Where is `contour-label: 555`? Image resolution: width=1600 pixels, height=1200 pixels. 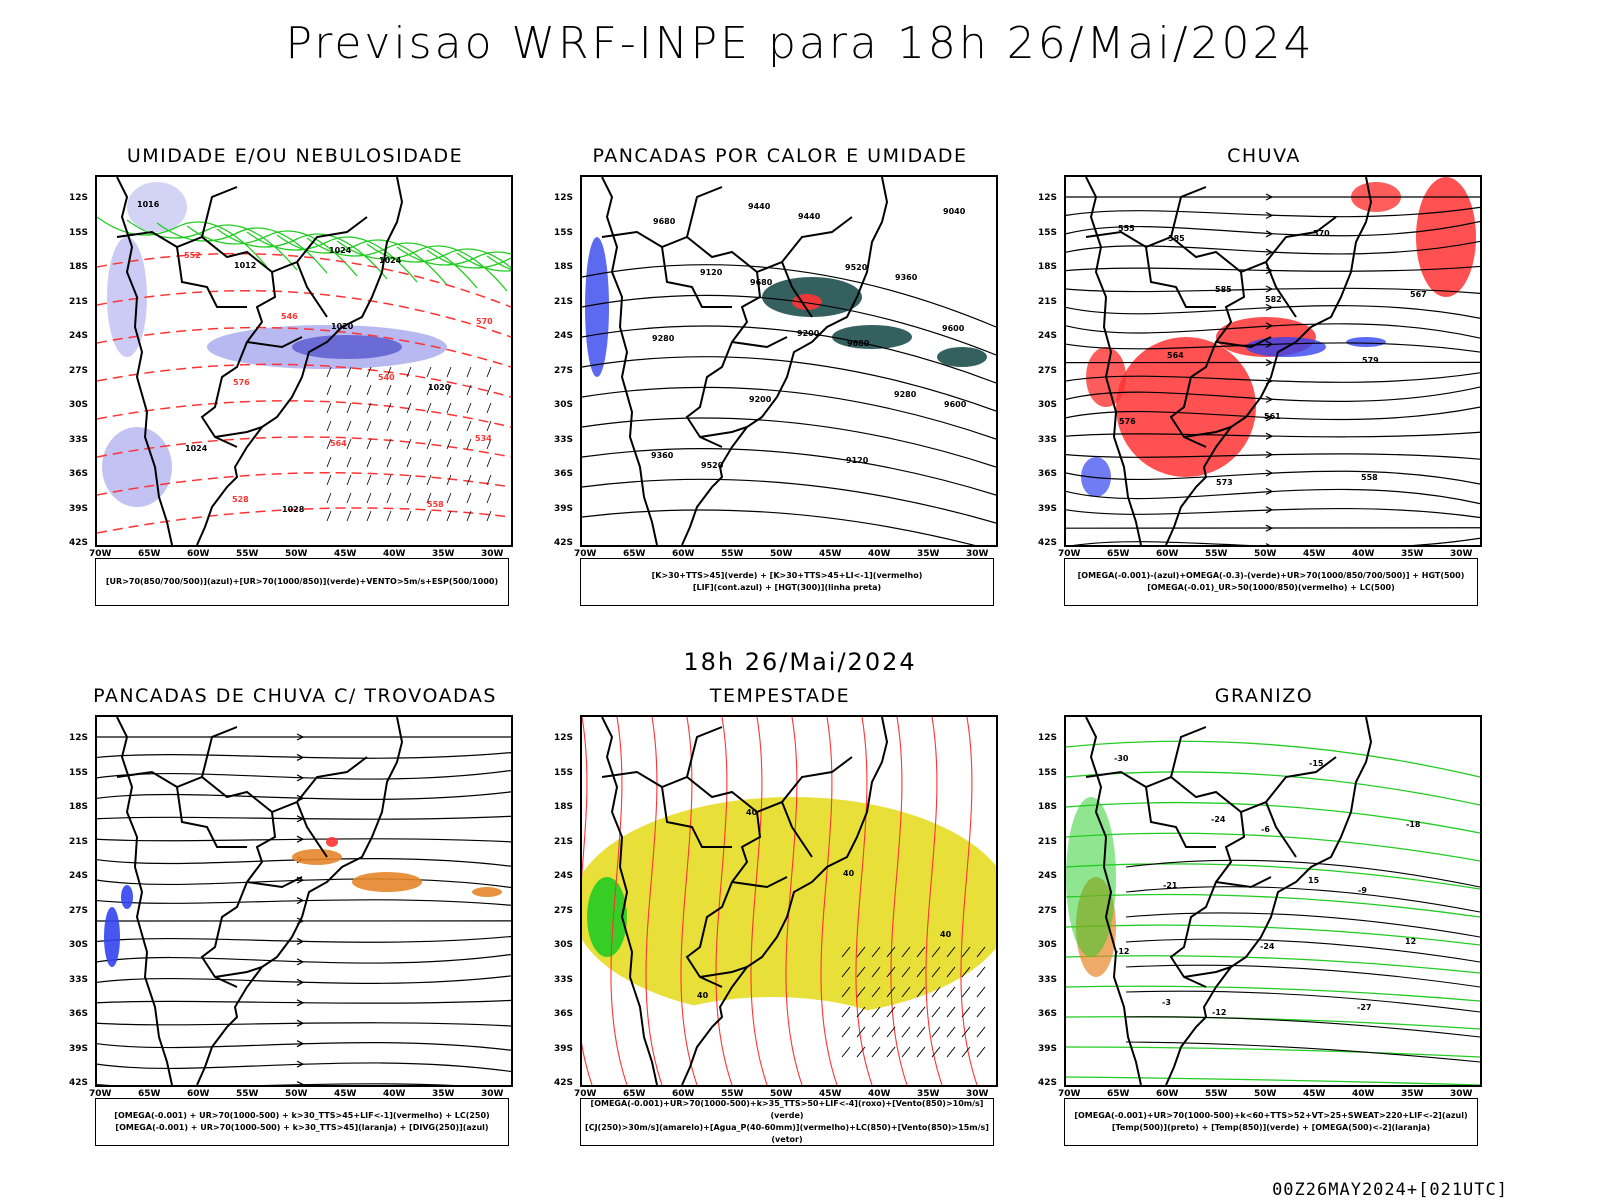 contour-label: 555 is located at coordinates (1126, 228).